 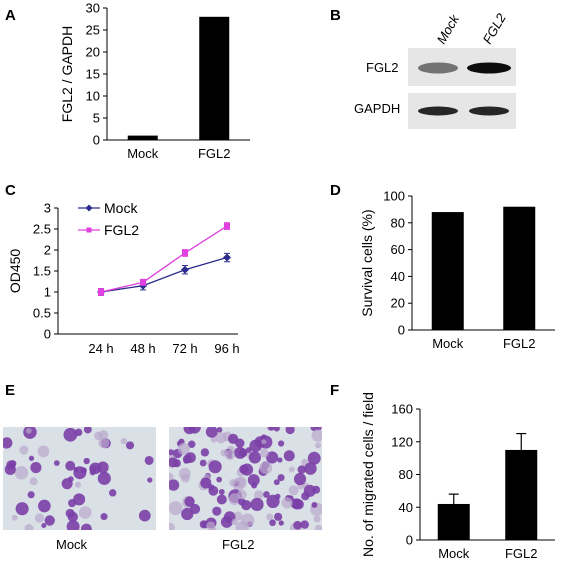 I want to click on western-blot: Mock FGL2 FGL2 GAPDH, so click(x=435, y=69).